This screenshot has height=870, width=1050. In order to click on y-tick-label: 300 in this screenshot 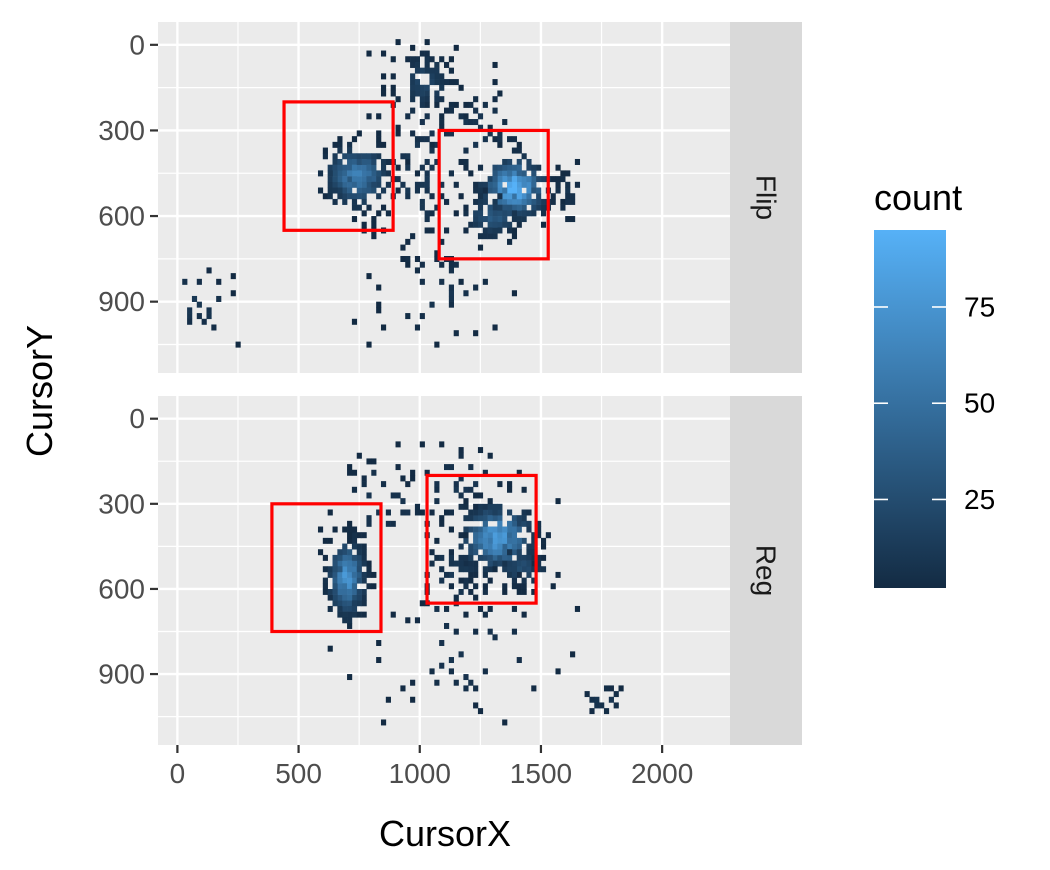, I will do `click(121, 503)`.